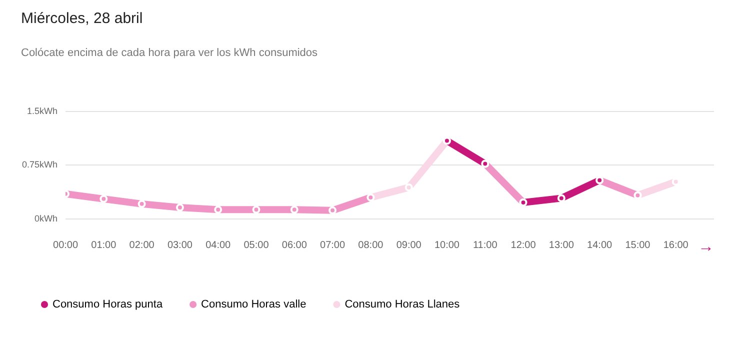  I want to click on x-tick-label: 13:00, so click(561, 245).